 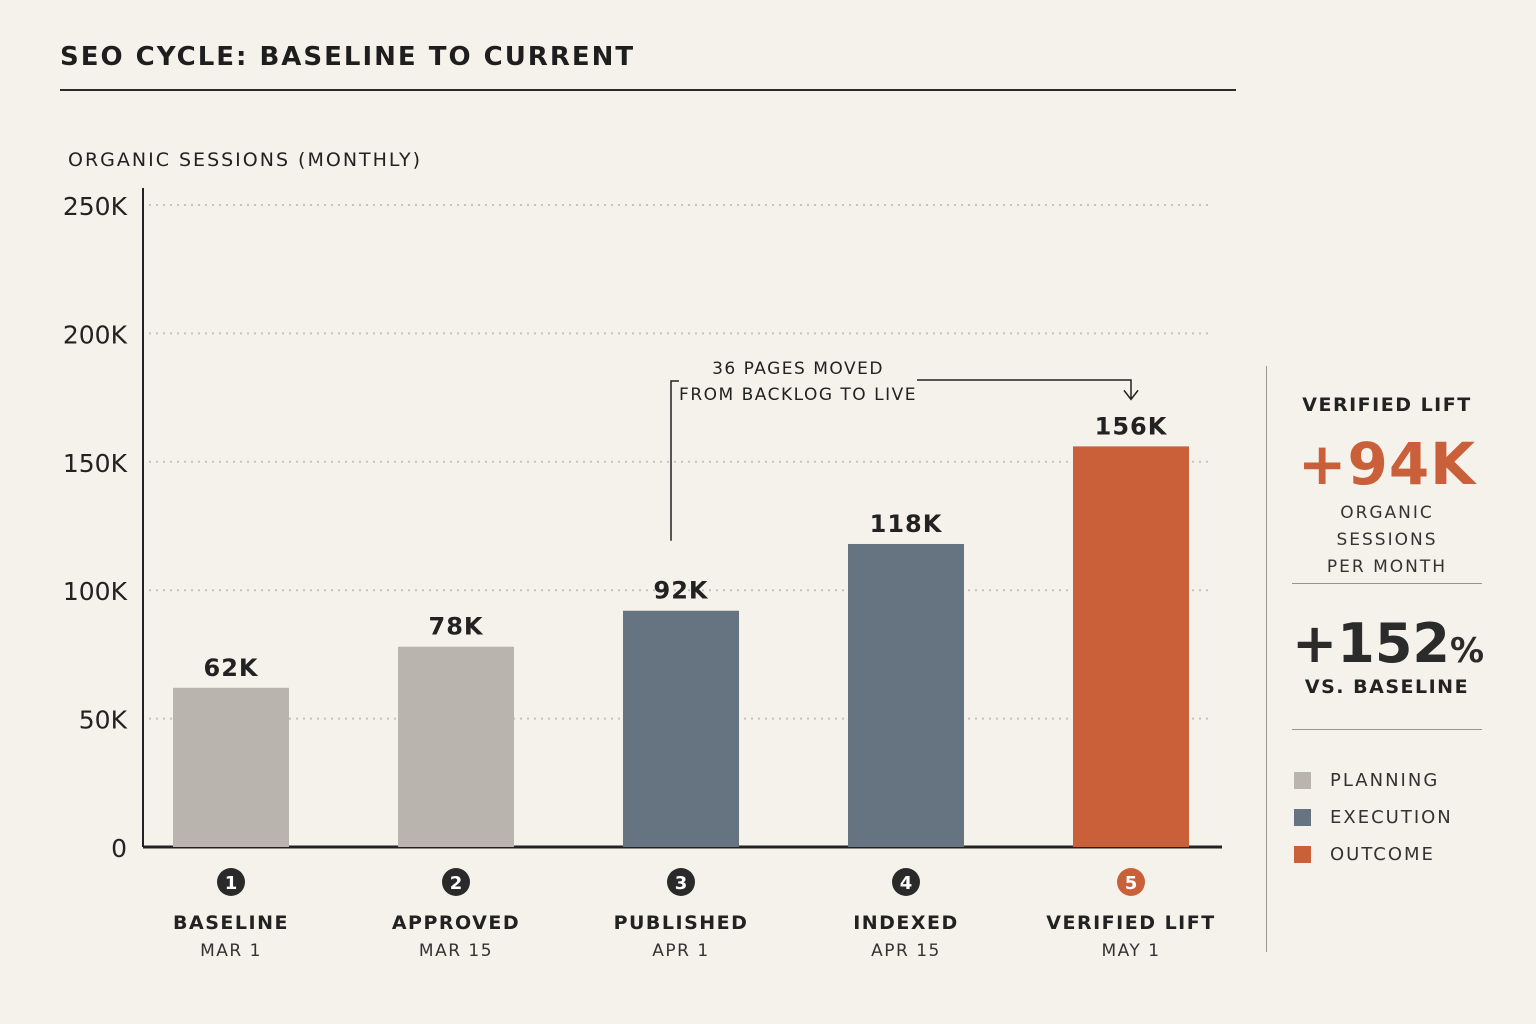 I want to click on annotation-text: FROM BACKLOG TO LIVE, so click(x=798, y=395).